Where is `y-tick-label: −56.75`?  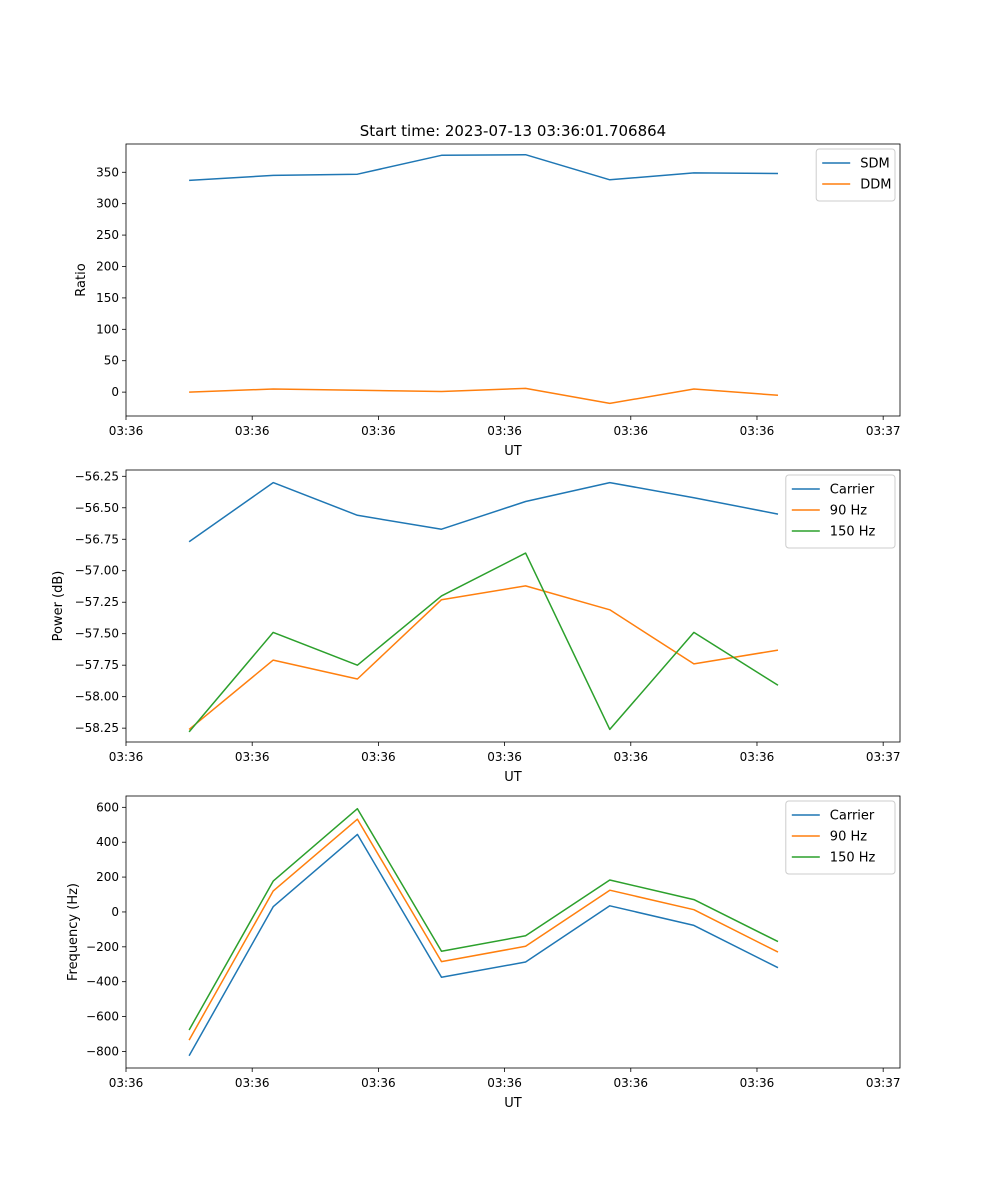
y-tick-label: −56.75 is located at coordinates (97, 539).